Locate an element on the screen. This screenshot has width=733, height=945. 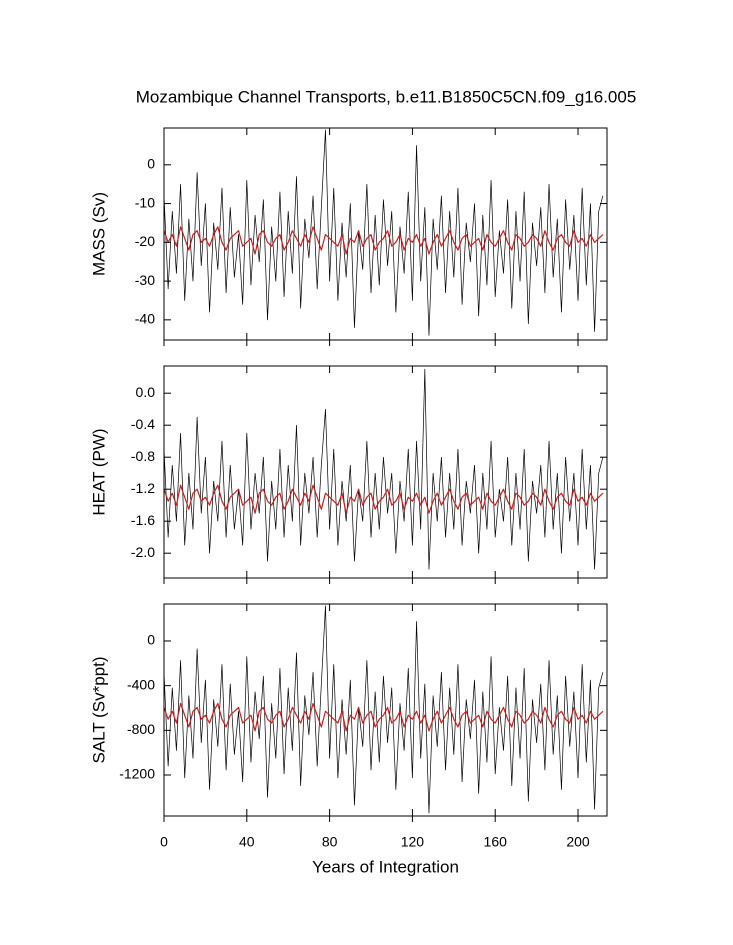
x-tick-label: 80 is located at coordinates (330, 842).